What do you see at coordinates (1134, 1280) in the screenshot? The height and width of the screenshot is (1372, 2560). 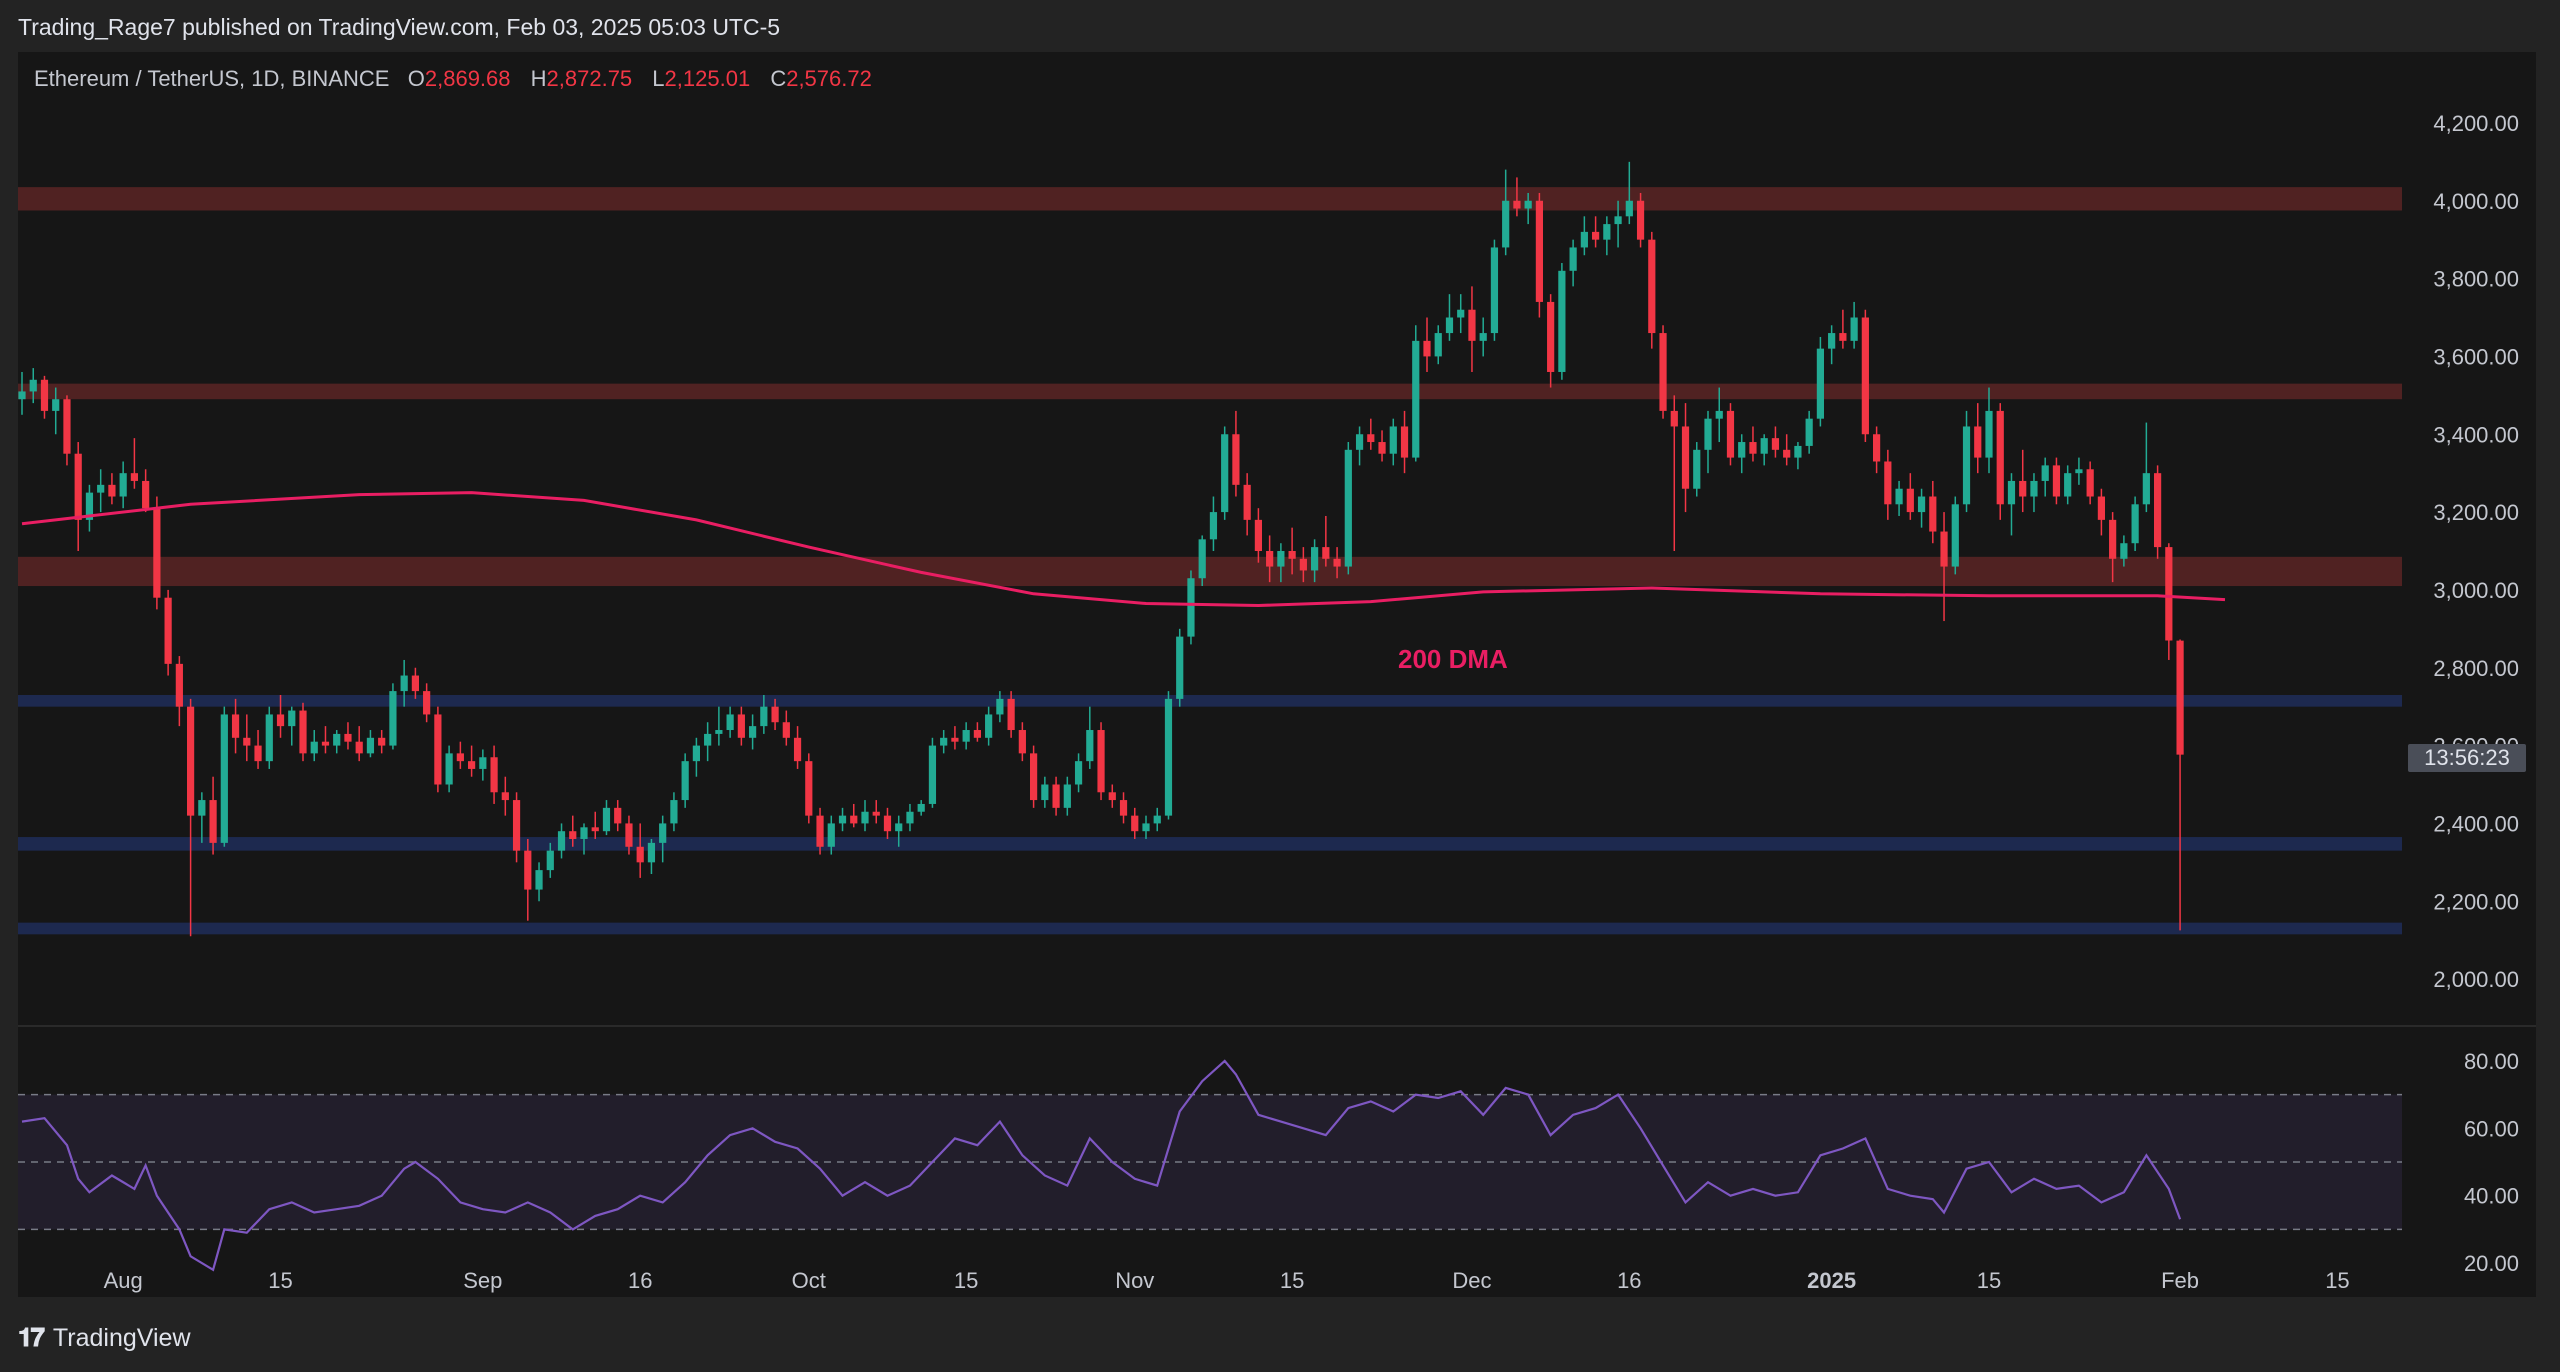 I see `time-tick-label: Nov` at bounding box center [1134, 1280].